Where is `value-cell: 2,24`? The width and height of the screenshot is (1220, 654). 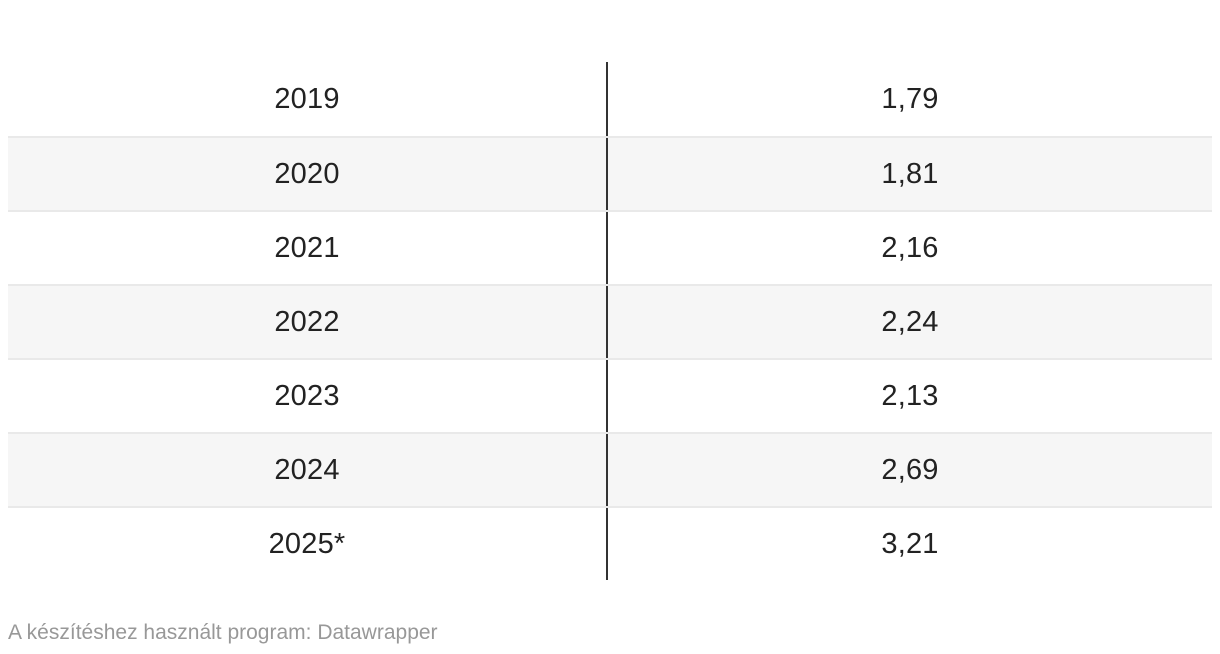 value-cell: 2,24 is located at coordinates (910, 321).